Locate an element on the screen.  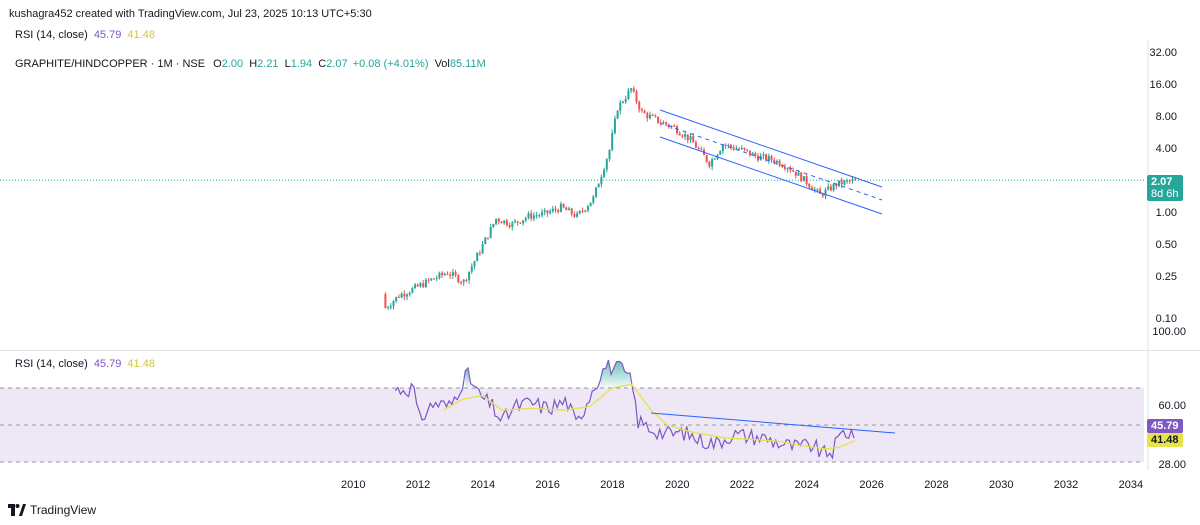
time-axis-tick: 2030 is located at coordinates (1001, 485).